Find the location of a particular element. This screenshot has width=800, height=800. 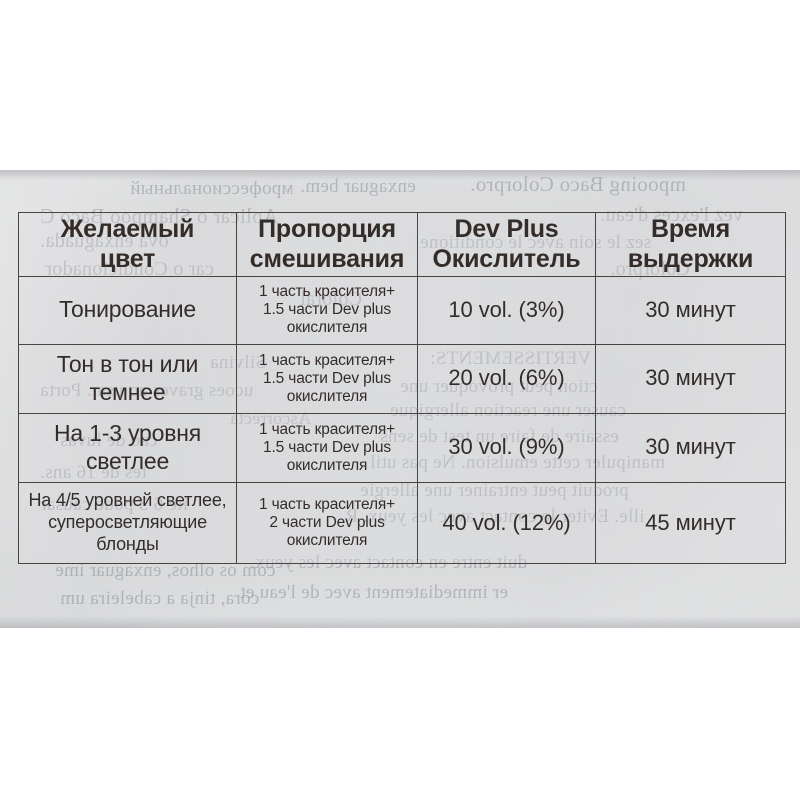

column-header-mixing-ratio-line-1: Пропорция is located at coordinates (327, 229).